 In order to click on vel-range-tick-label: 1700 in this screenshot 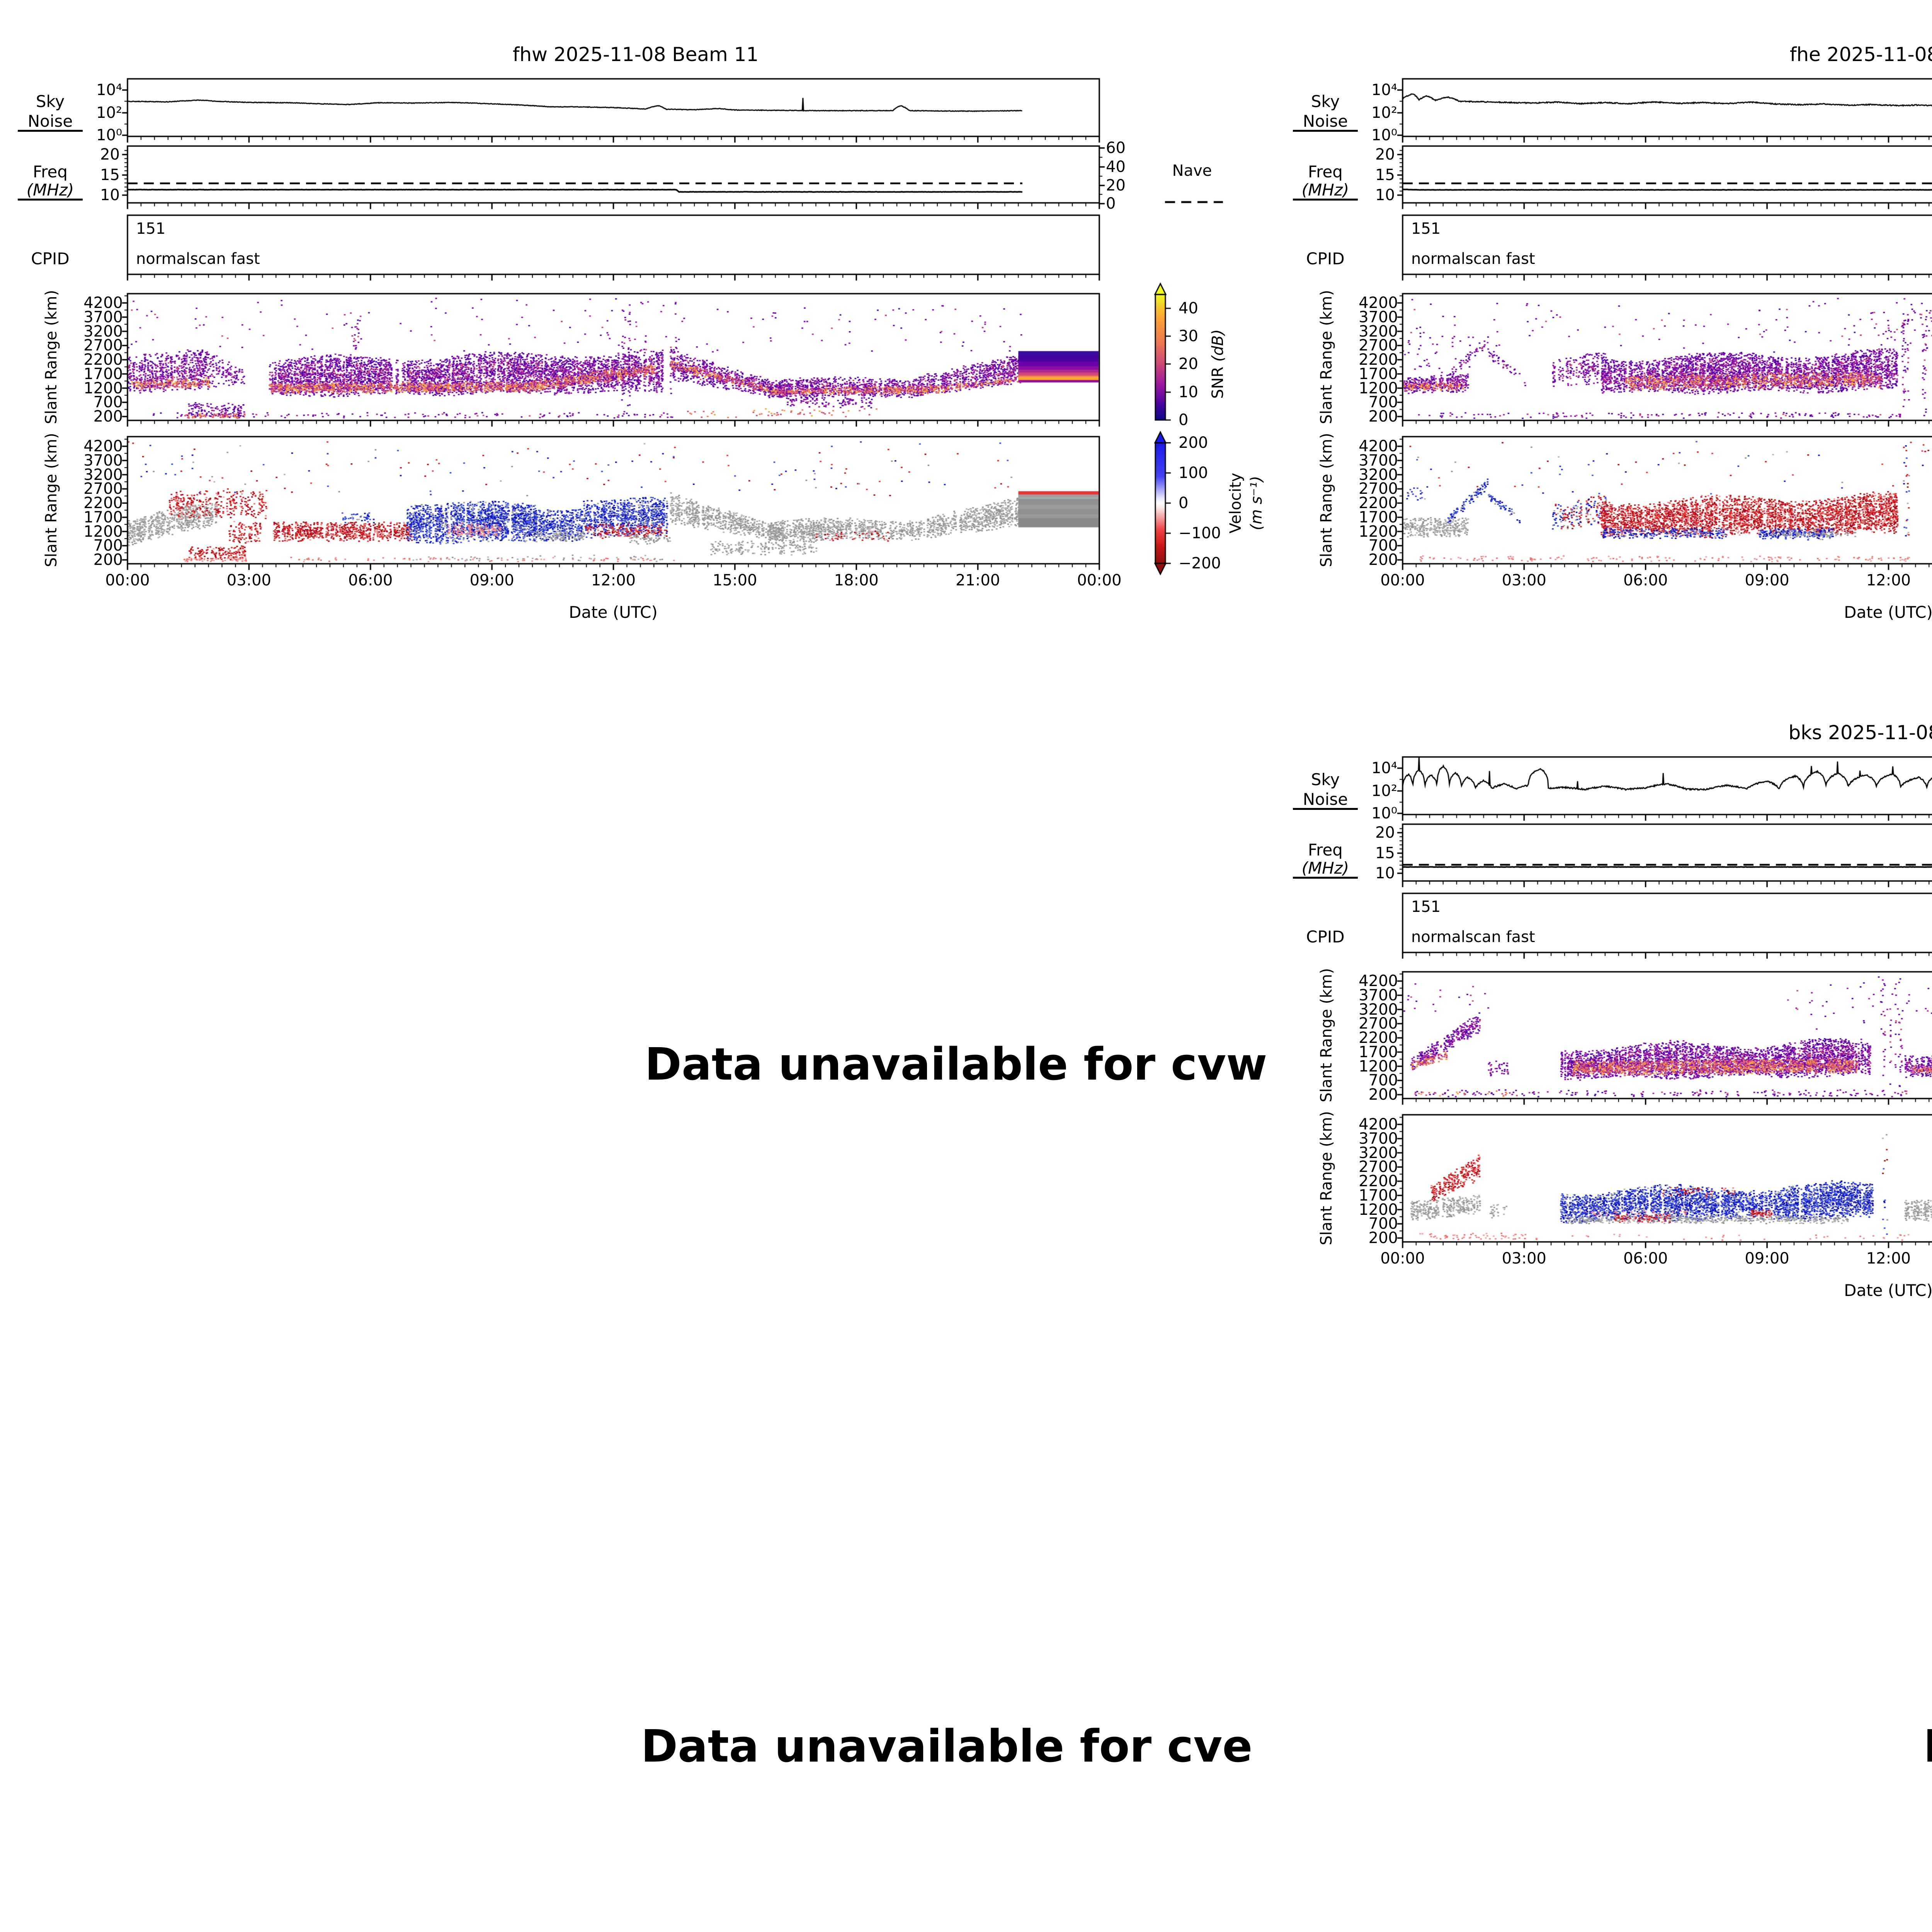, I will do `click(1378, 517)`.